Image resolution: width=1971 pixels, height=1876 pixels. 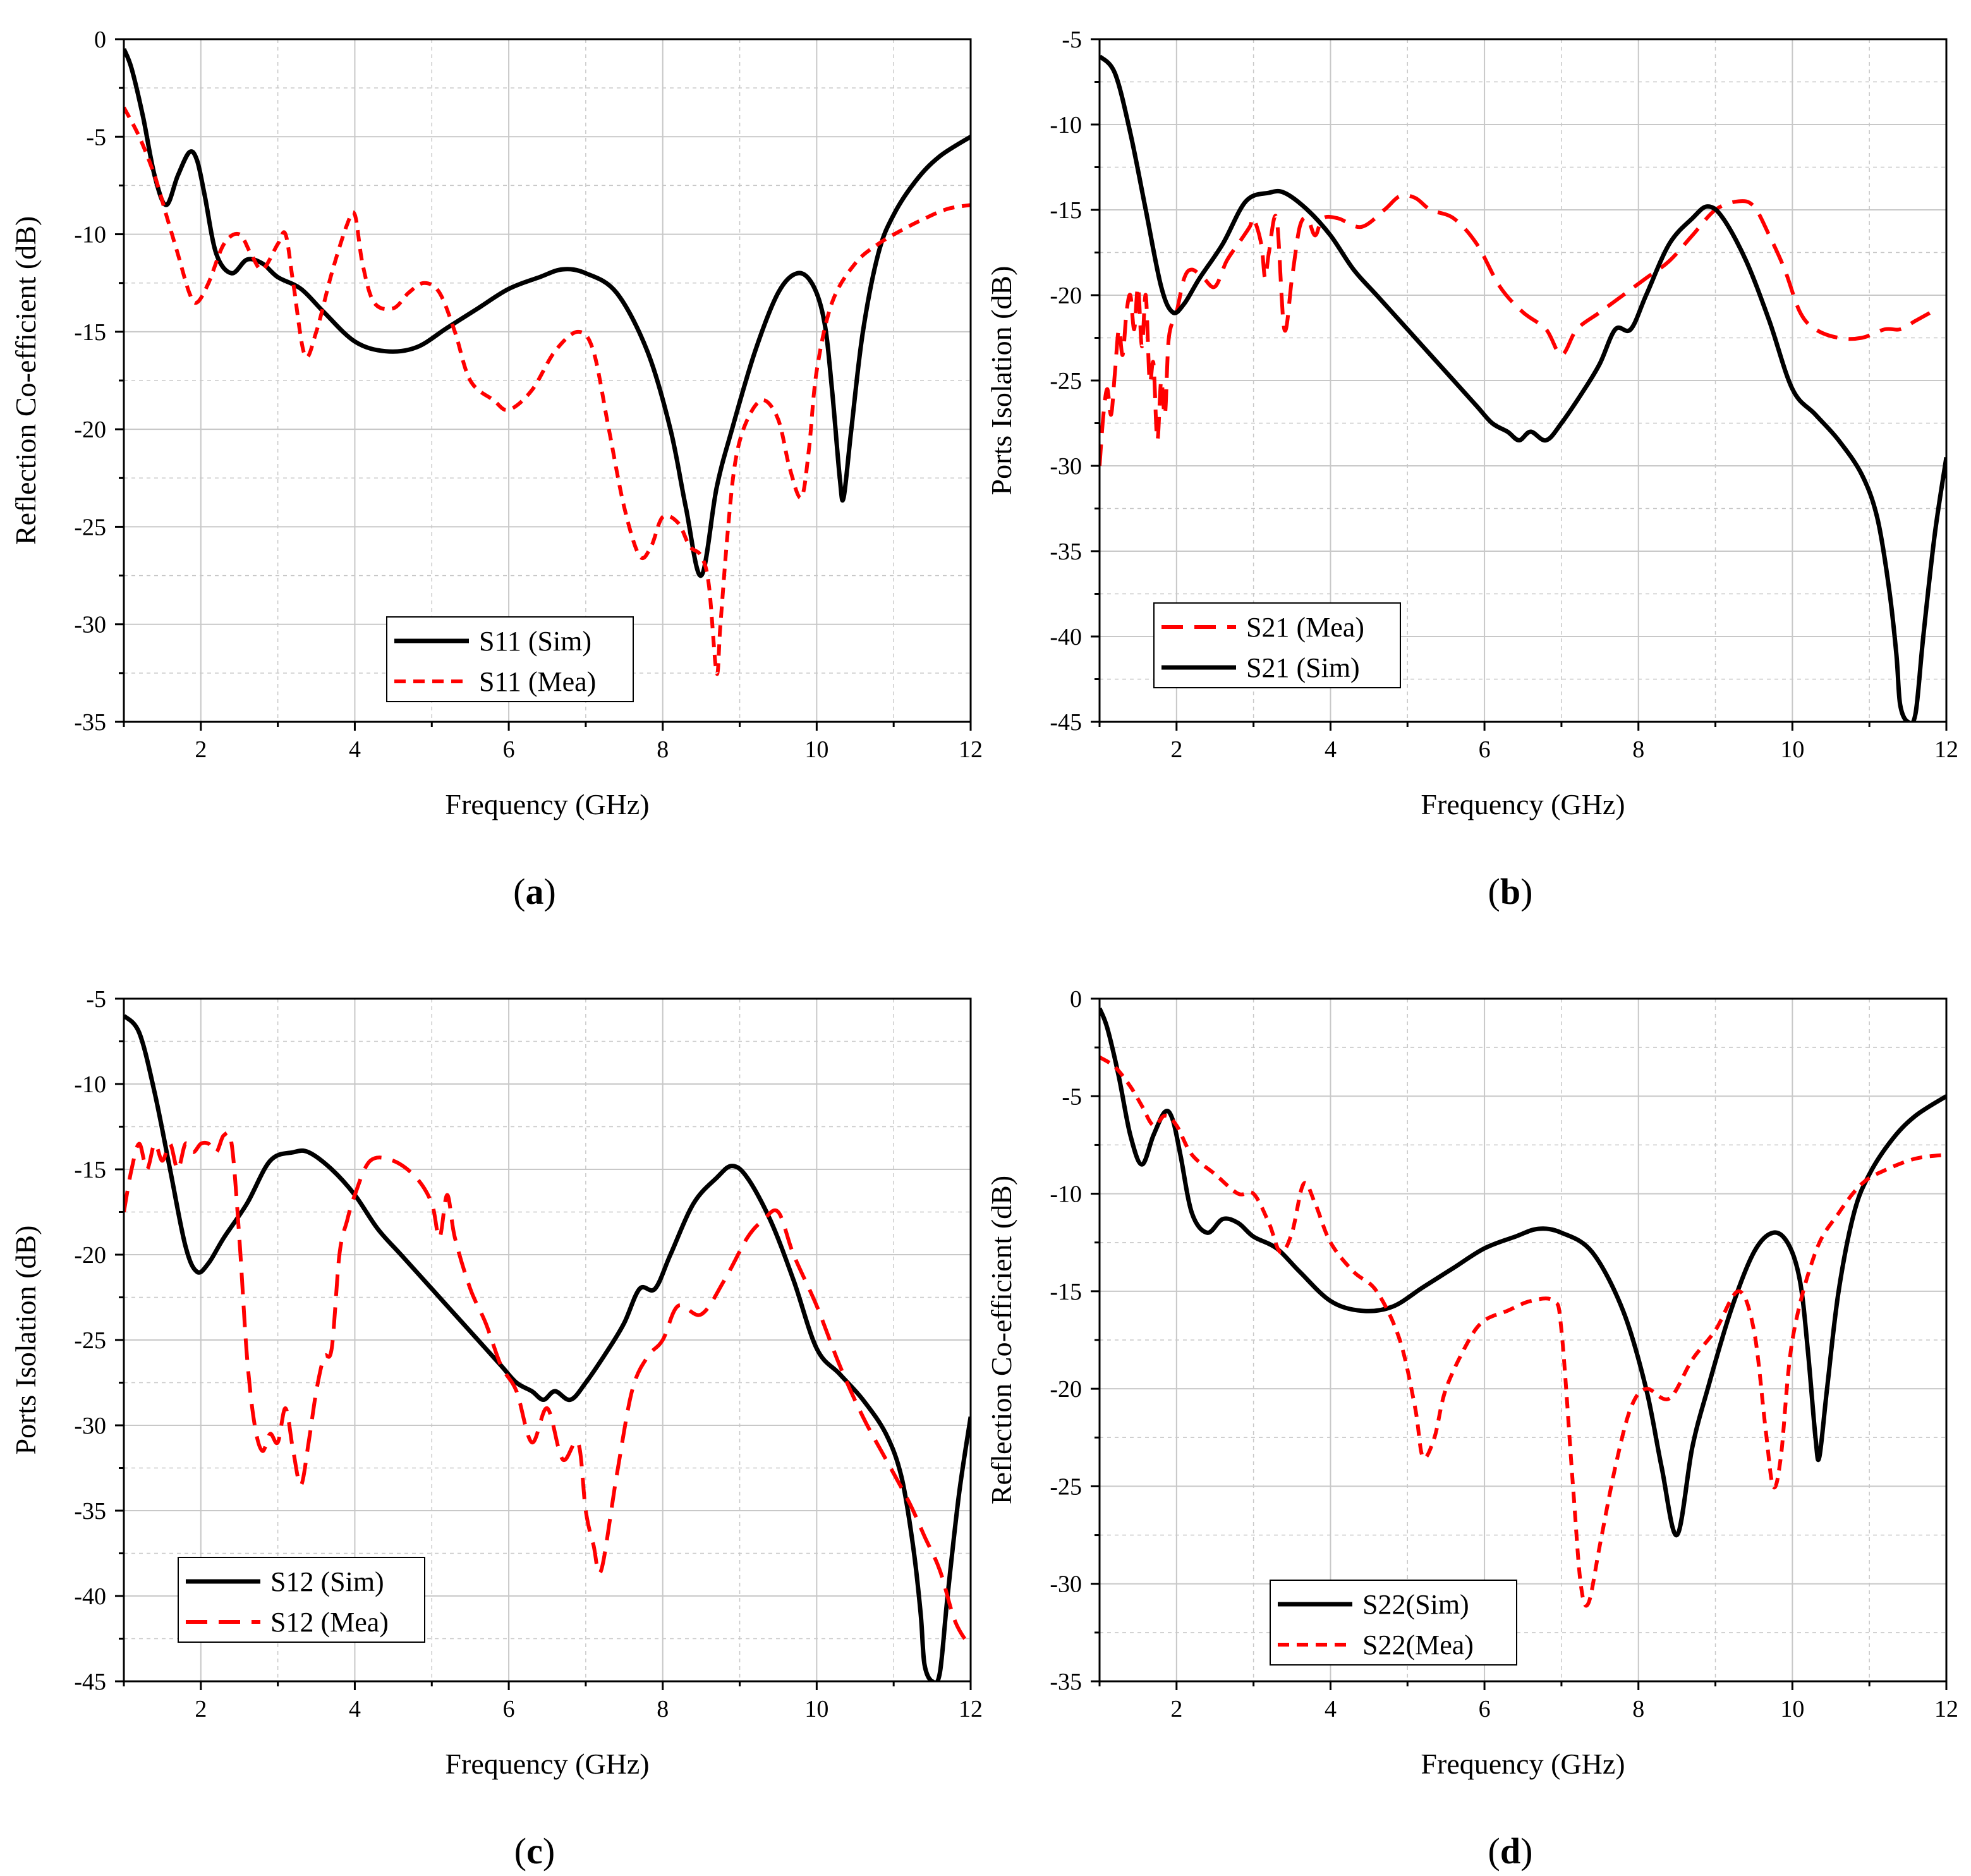 What do you see at coordinates (547, 1764) in the screenshot?
I see `panel-c-x-axis-label: Frequency (GHz)` at bounding box center [547, 1764].